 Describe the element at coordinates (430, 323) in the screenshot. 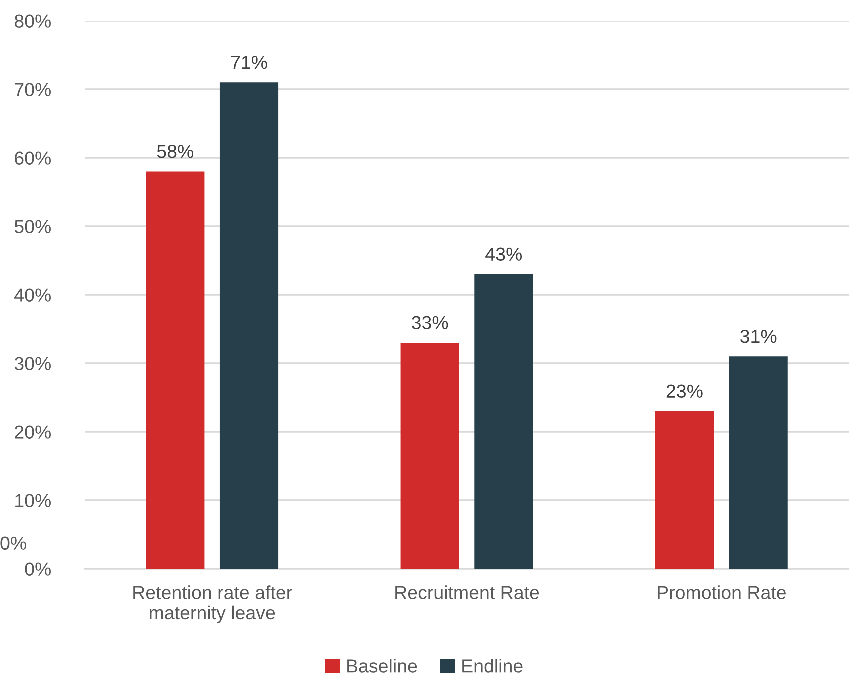

I see `data-label: 33%` at that location.